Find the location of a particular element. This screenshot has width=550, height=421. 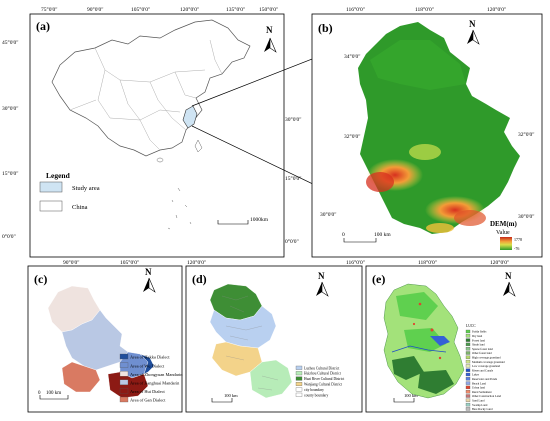

b-legend-high: 1778 is located at coordinates (518, 239).